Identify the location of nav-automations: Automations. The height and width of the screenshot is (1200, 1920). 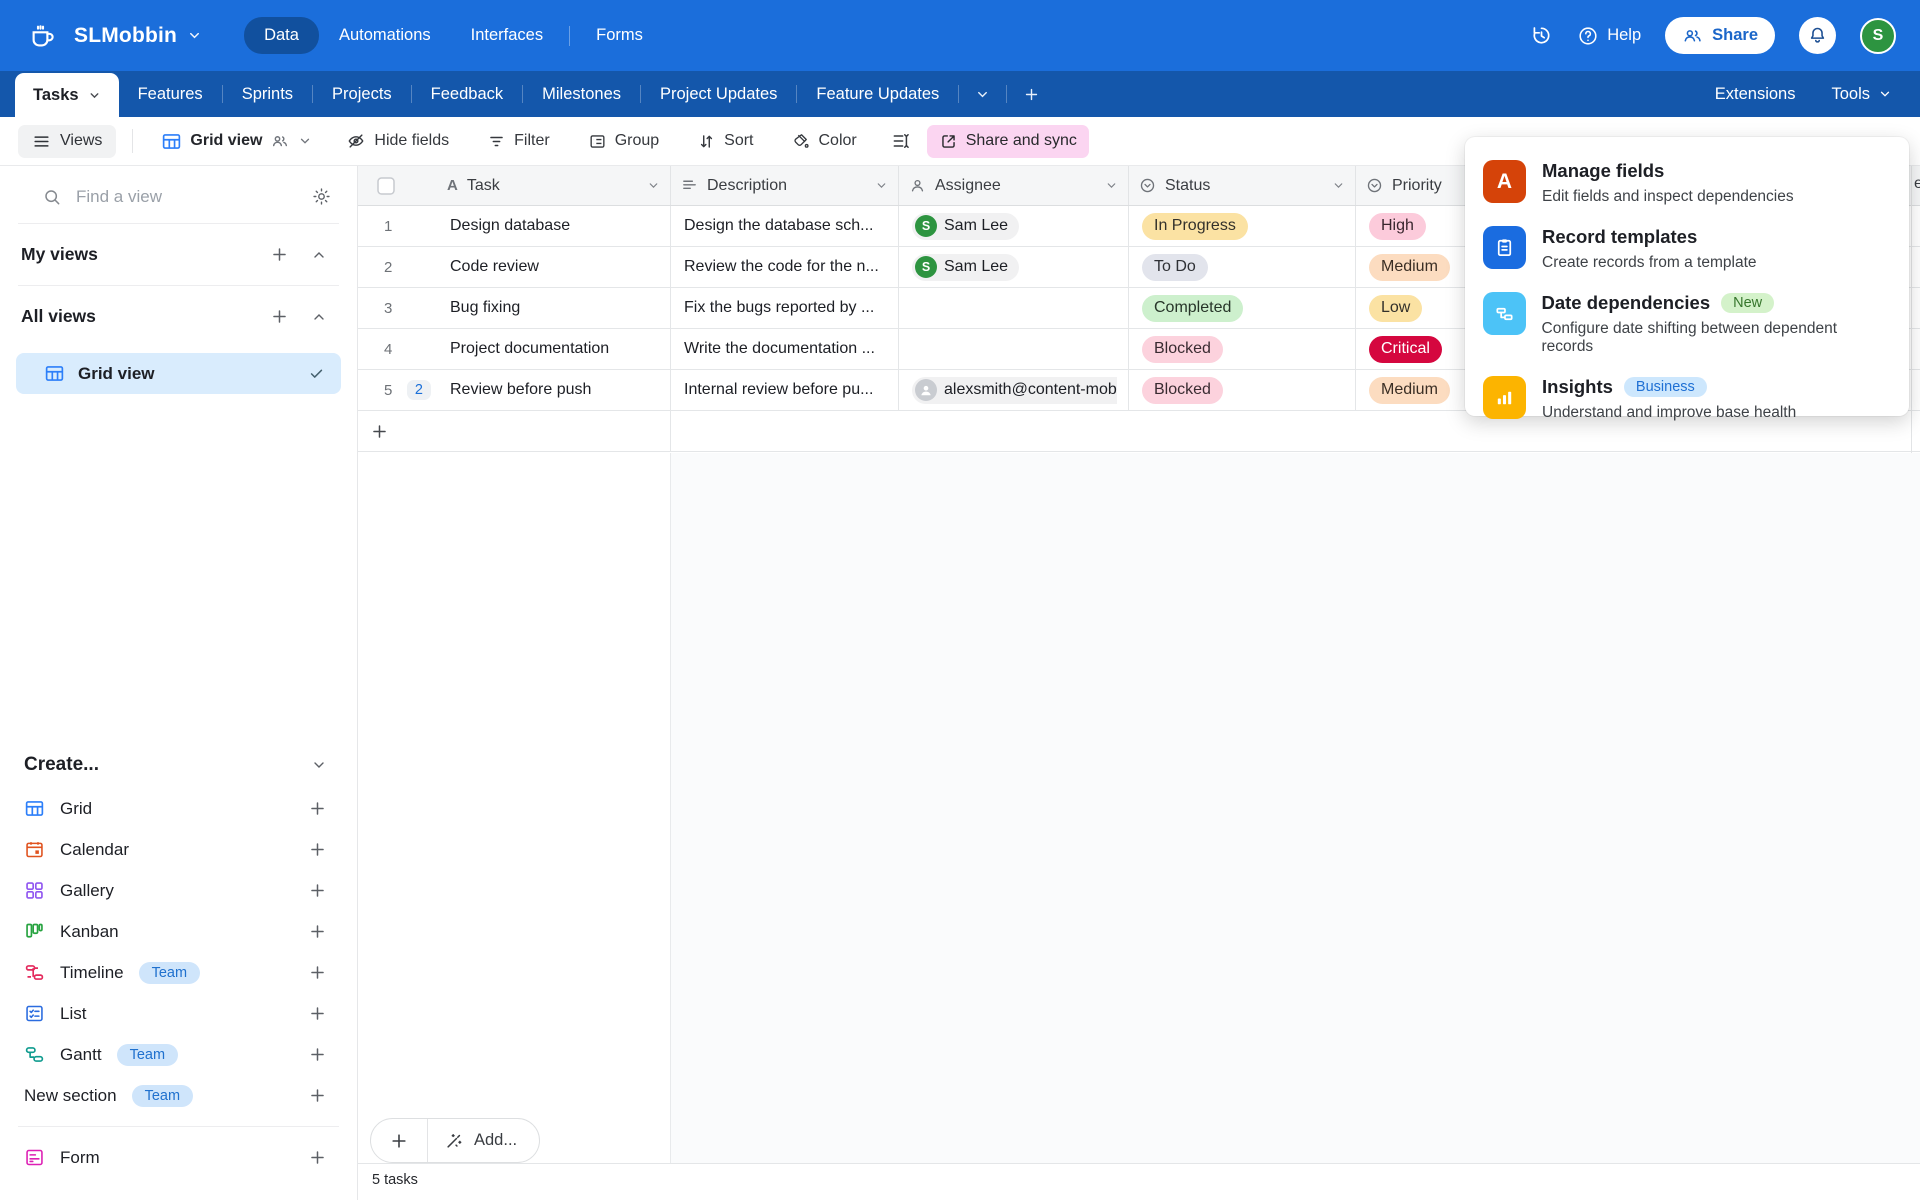
(384, 35).